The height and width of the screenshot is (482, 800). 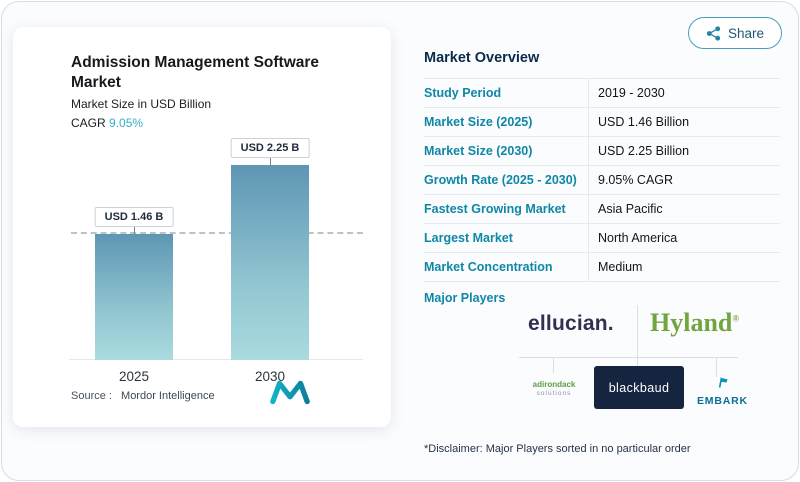 What do you see at coordinates (463, 93) in the screenshot?
I see `row-label: Study Period` at bounding box center [463, 93].